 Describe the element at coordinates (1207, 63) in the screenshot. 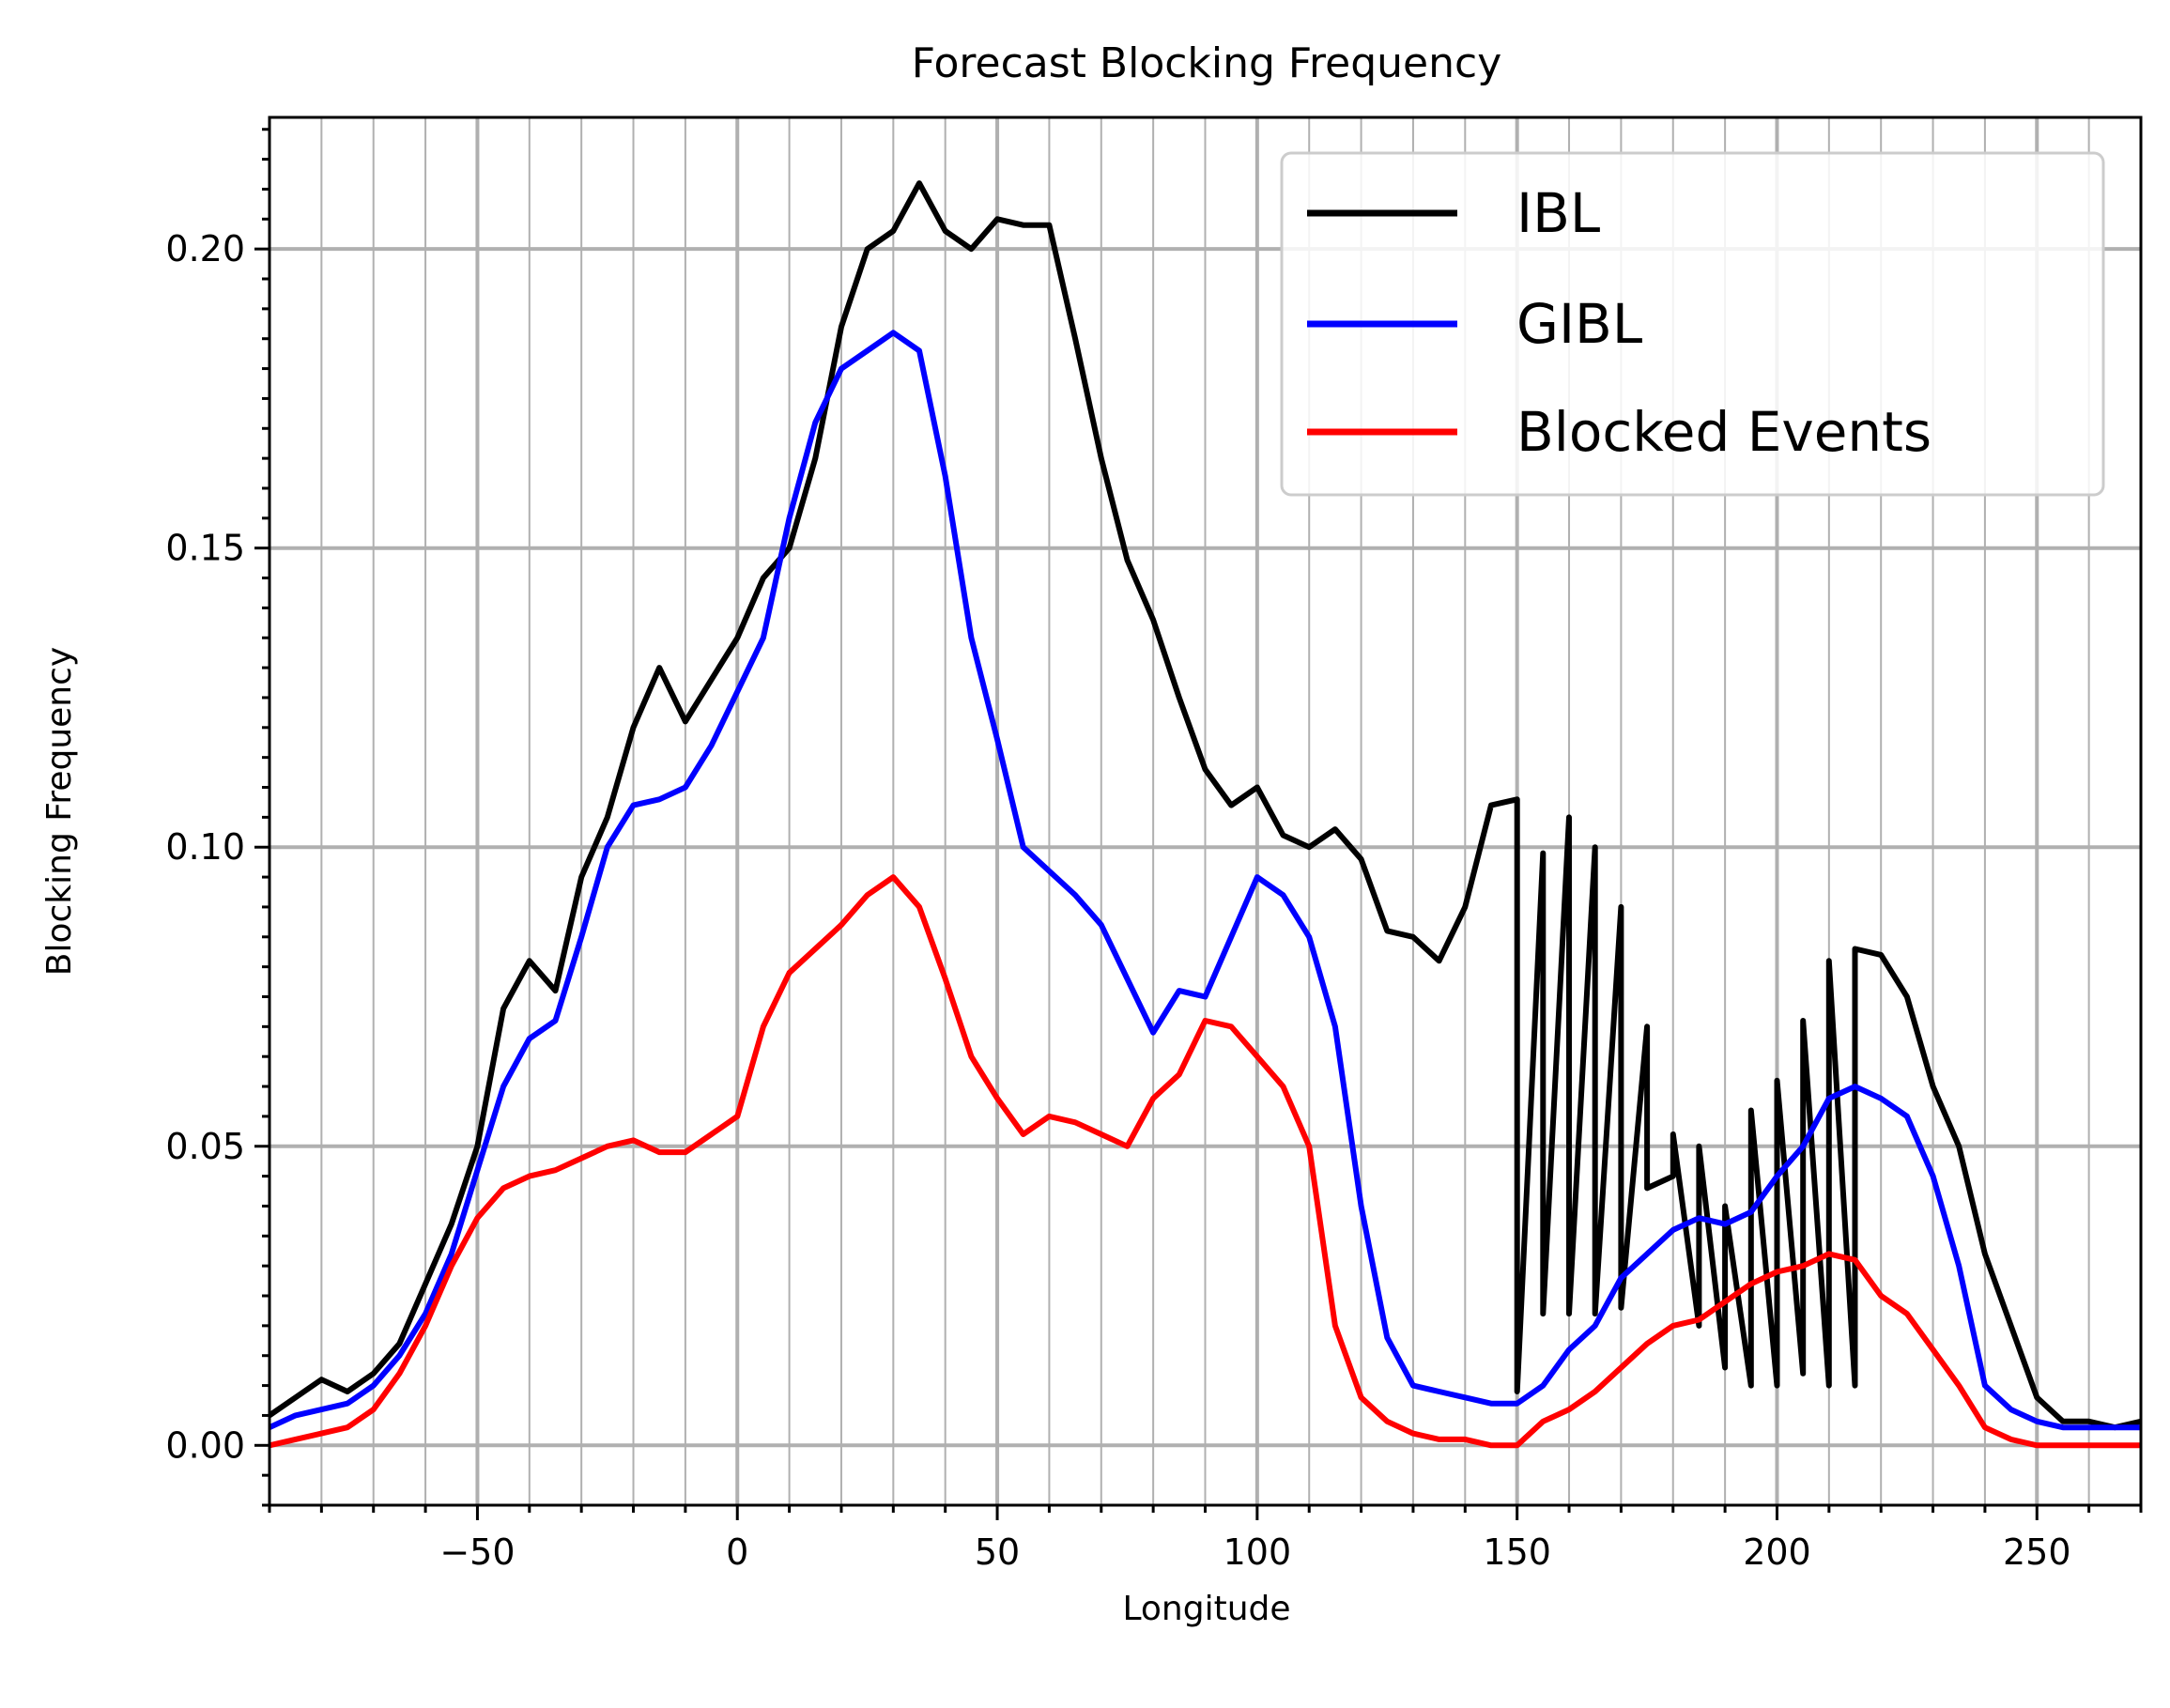

I see `chart-title: Forecast Blocking Frequency` at that location.